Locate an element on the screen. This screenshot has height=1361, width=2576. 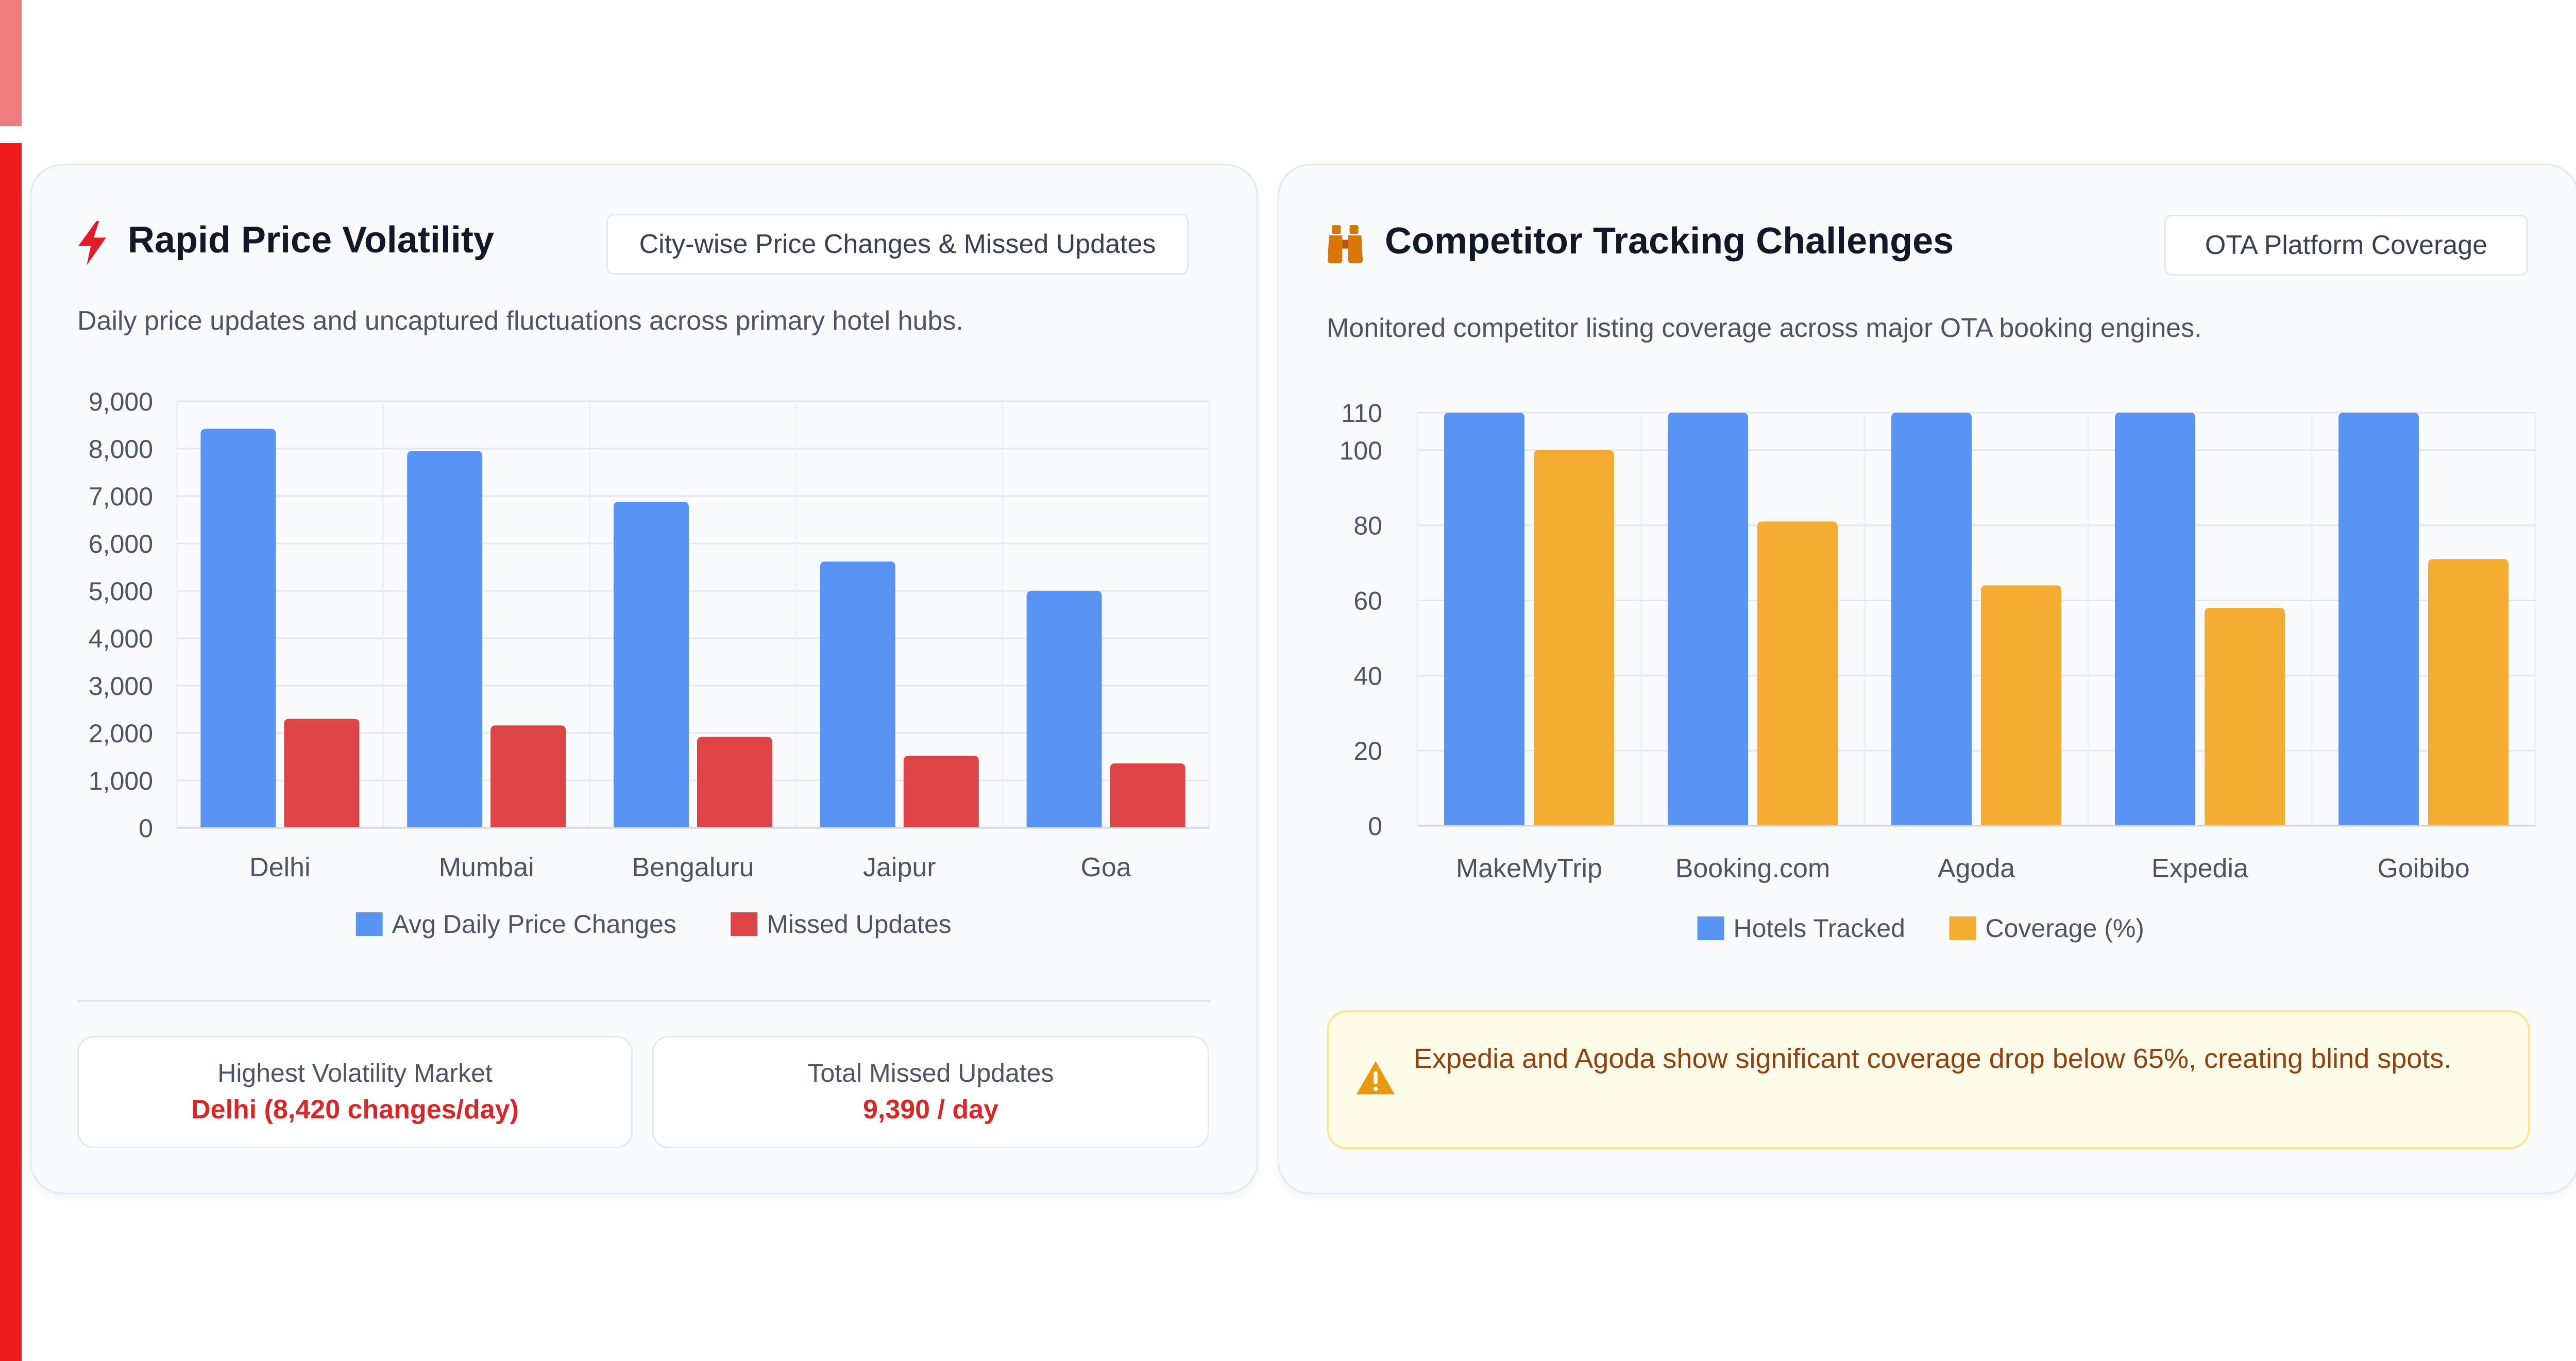
y-tick-label: 6,000 is located at coordinates (121, 544).